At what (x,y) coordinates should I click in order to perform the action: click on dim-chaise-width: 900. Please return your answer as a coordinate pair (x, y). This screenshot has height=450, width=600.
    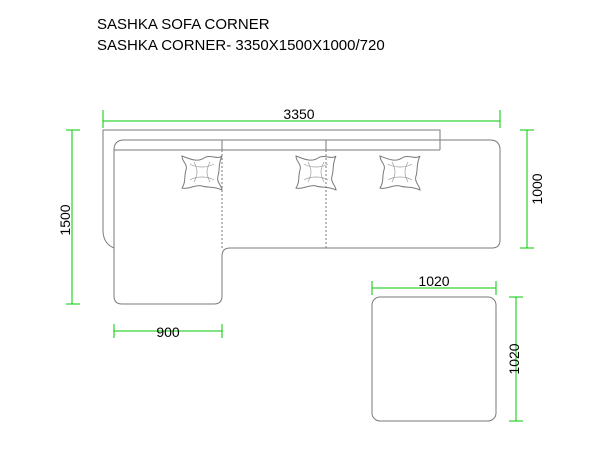
    Looking at the image, I should click on (168, 332).